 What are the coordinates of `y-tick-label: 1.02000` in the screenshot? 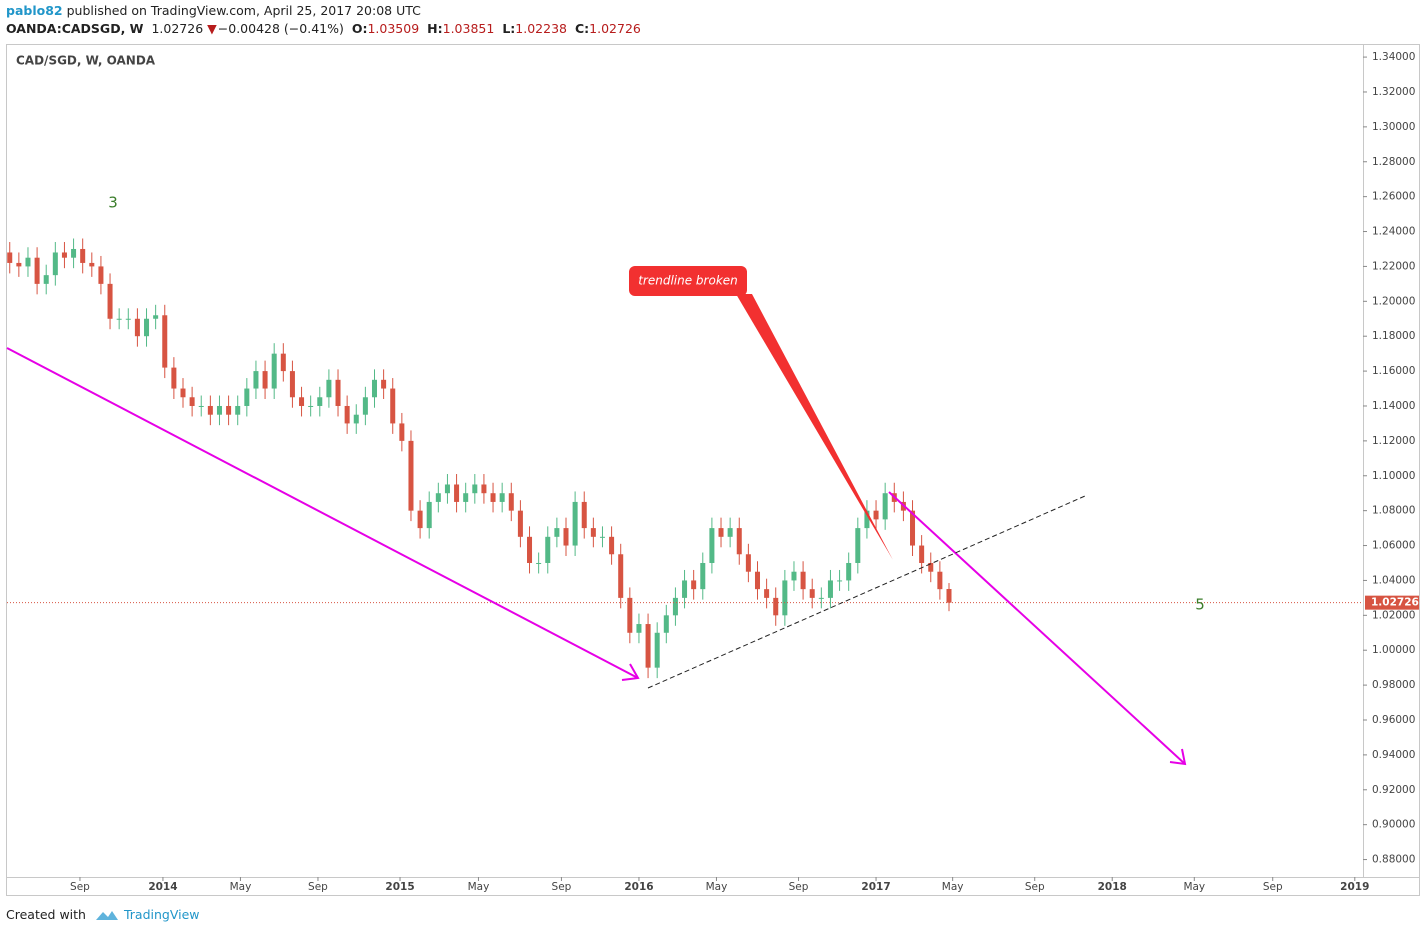 It's located at (1393, 615).